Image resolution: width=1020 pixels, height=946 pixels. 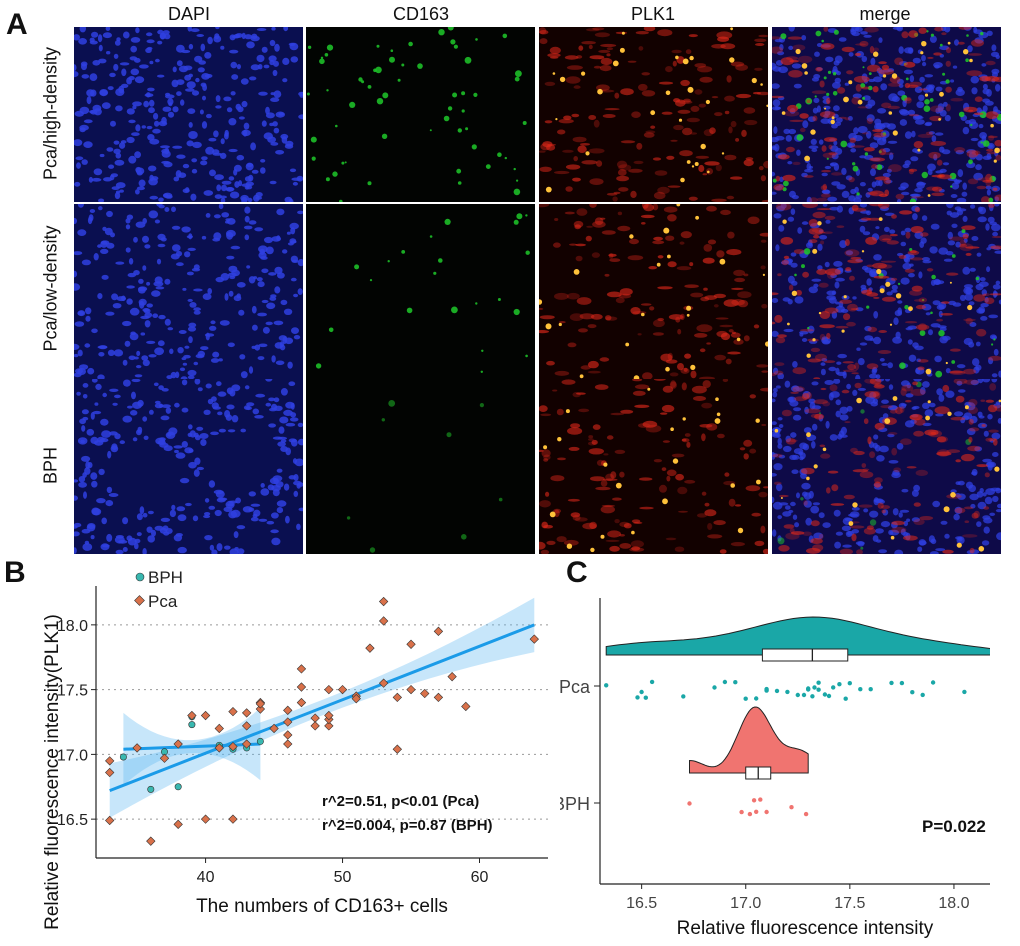 I want to click on annotation-pca-stats: r^2=0.51, p<0.01 (Pca), so click(x=400, y=801).